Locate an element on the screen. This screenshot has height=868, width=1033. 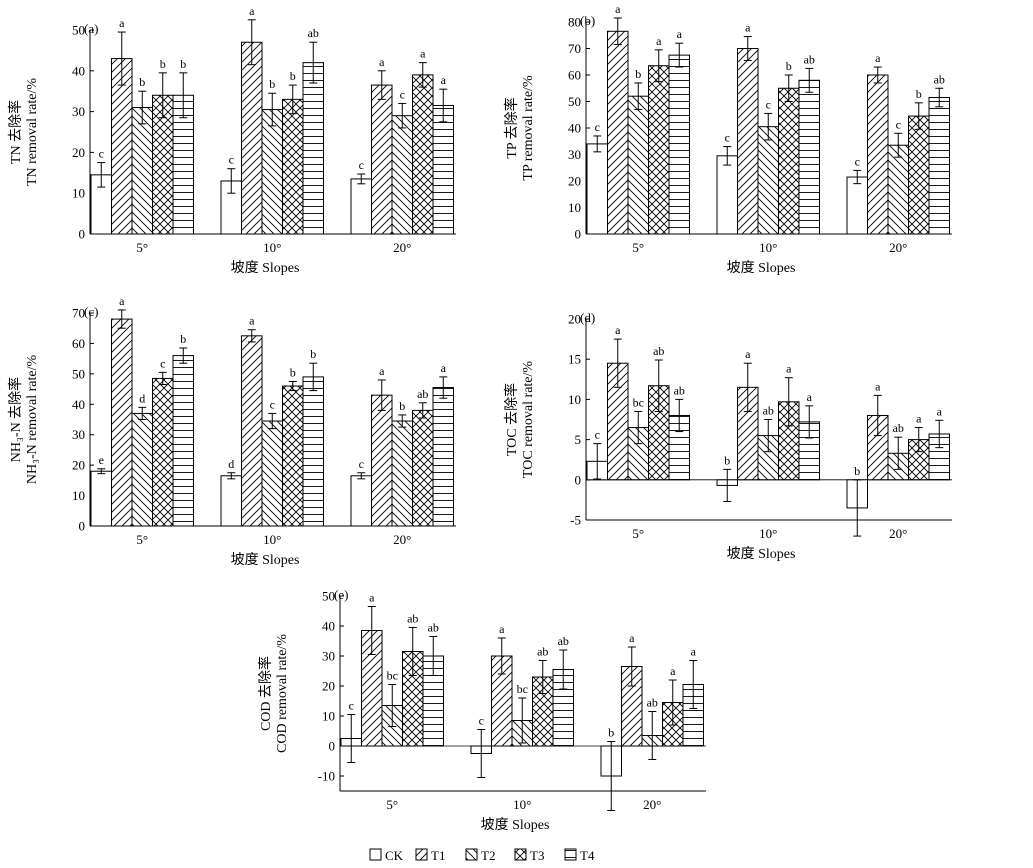
y-tick-label: -5 is located at coordinates (575, 520).